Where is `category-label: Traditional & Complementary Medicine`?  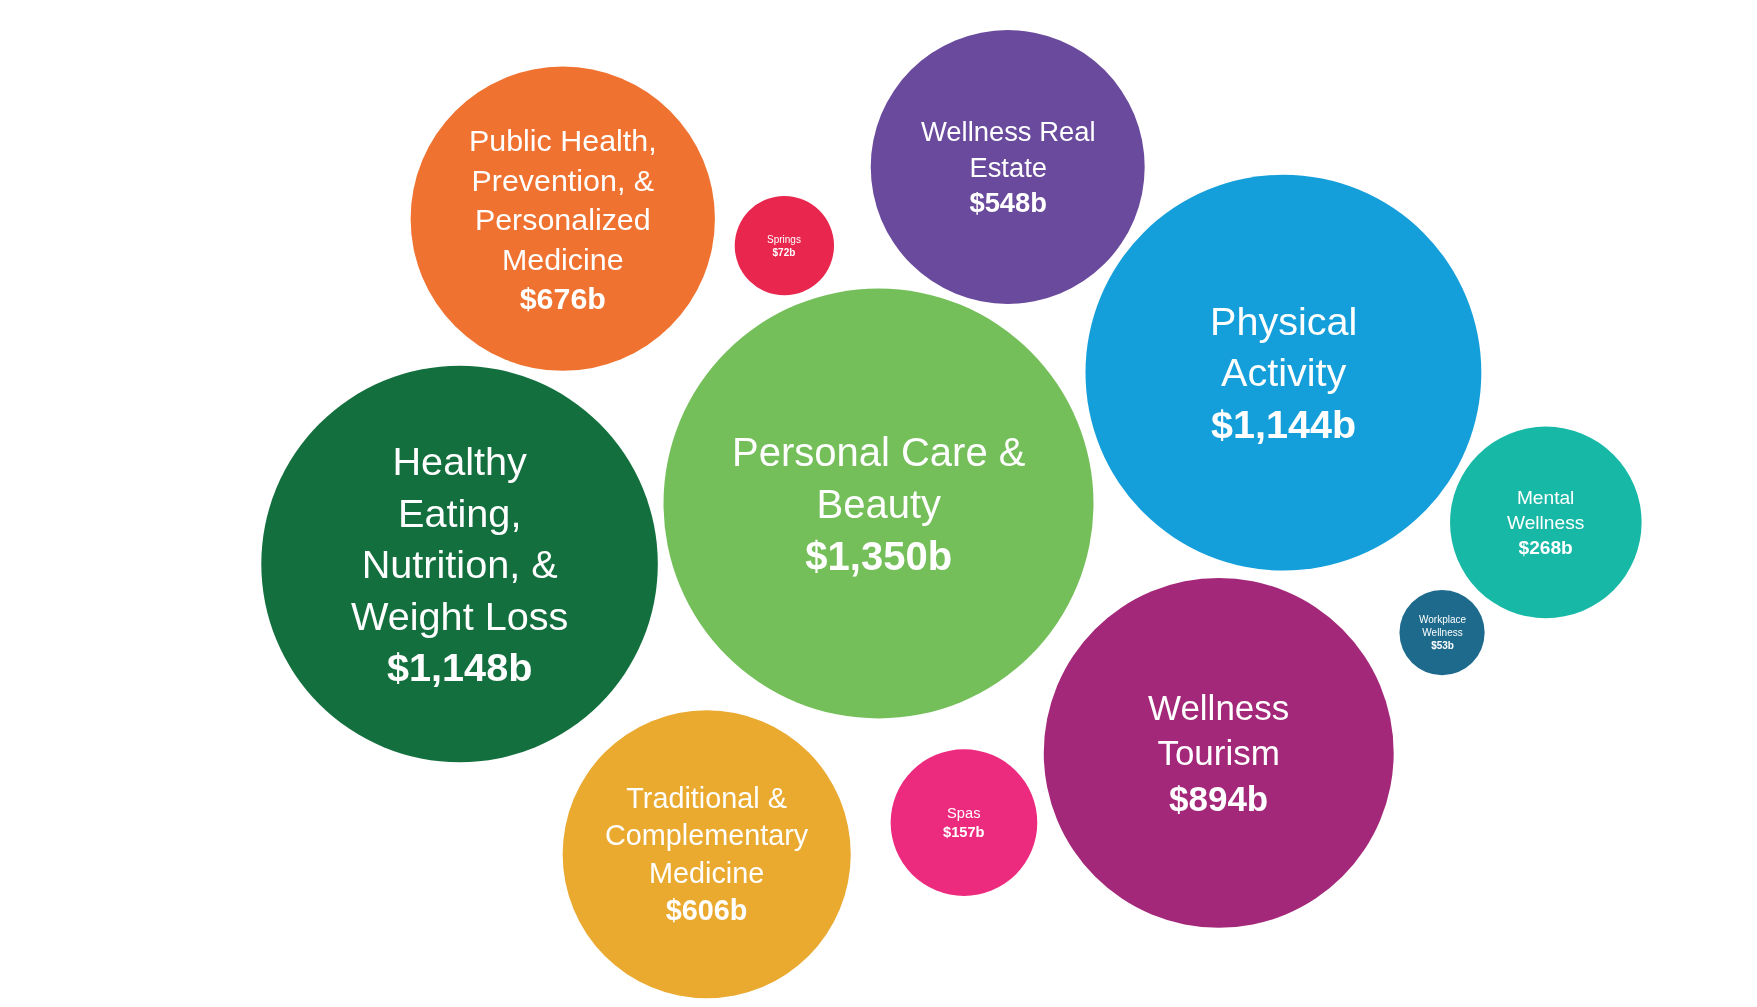 category-label: Traditional & Complementary Medicine is located at coordinates (707, 835).